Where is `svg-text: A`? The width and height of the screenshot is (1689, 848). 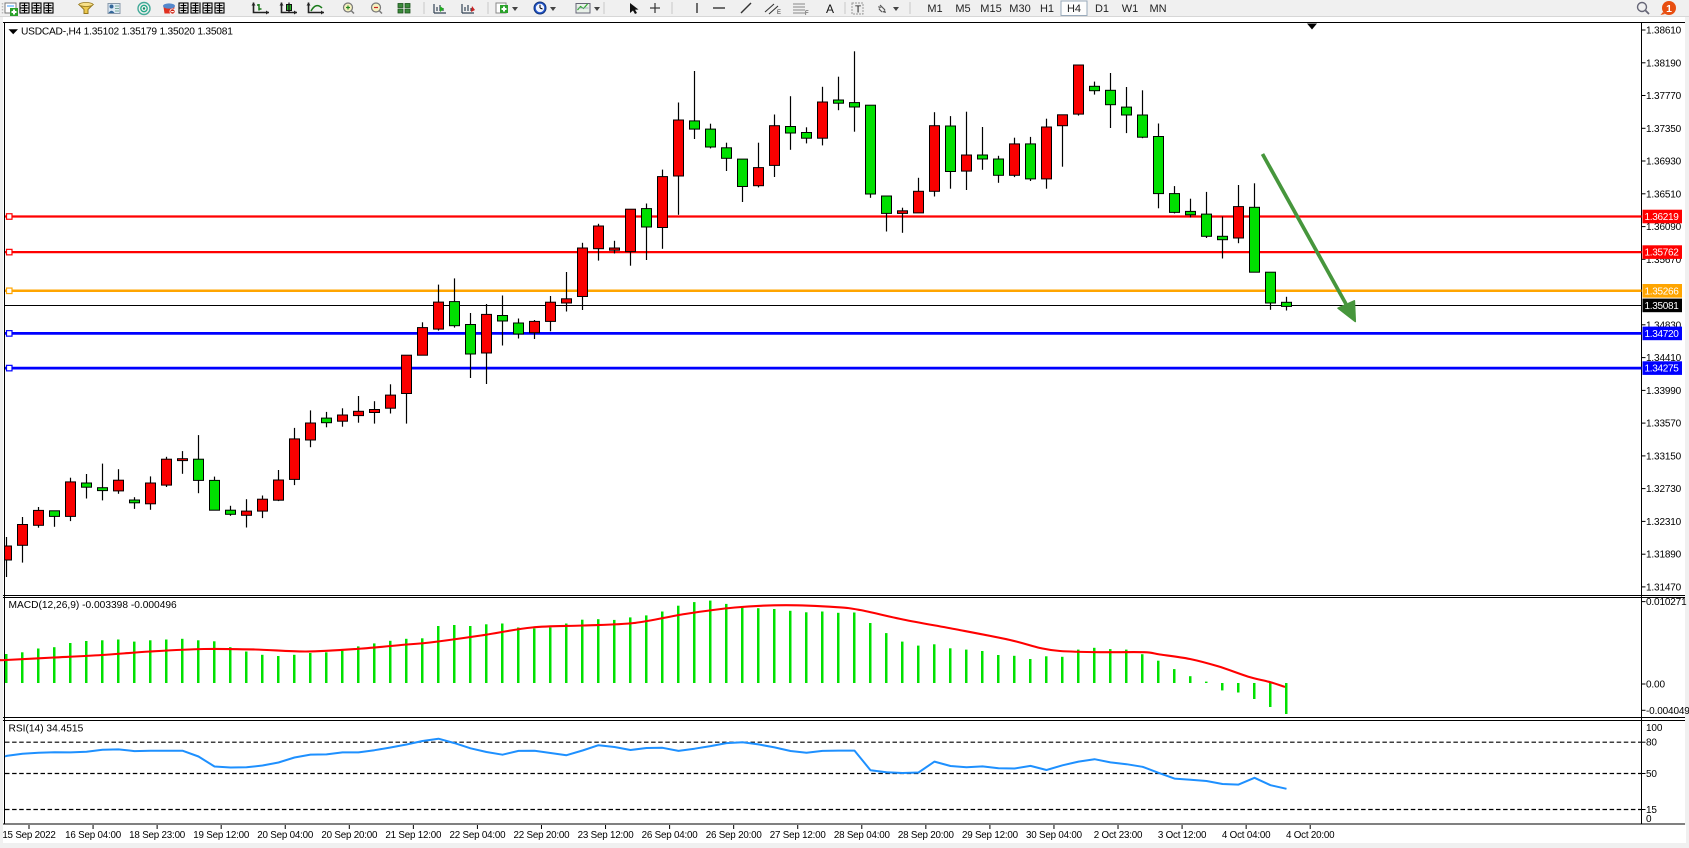
svg-text: A is located at coordinates (830, 9).